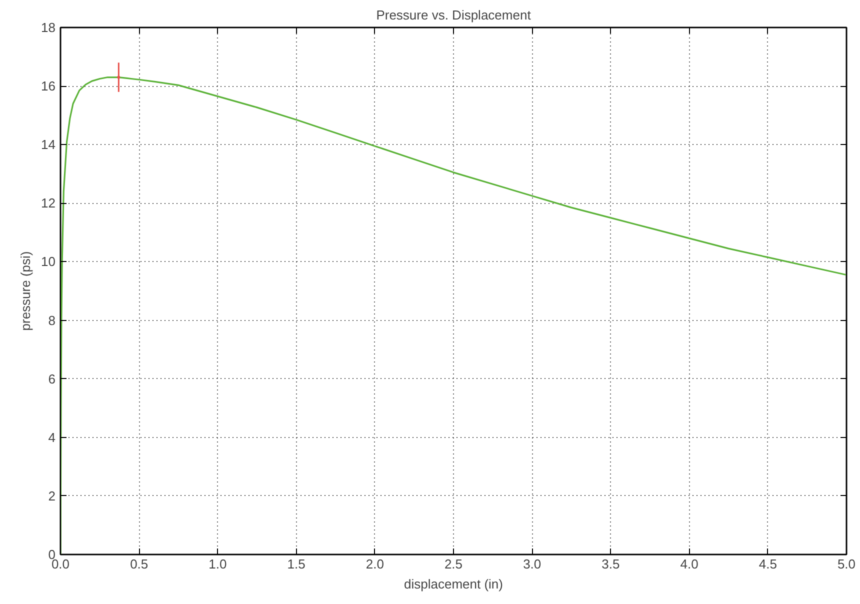 This screenshot has width=860, height=604. What do you see at coordinates (453, 564) in the screenshot?
I see `x-tick-label: 2.5` at bounding box center [453, 564].